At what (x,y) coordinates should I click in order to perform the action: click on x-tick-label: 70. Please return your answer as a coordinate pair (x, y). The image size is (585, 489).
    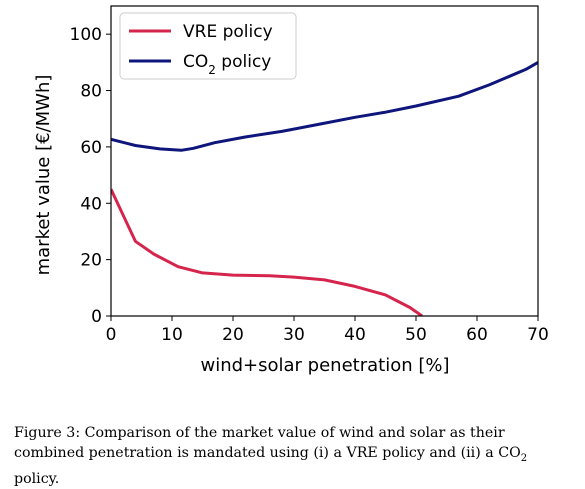
    Looking at the image, I should click on (538, 335).